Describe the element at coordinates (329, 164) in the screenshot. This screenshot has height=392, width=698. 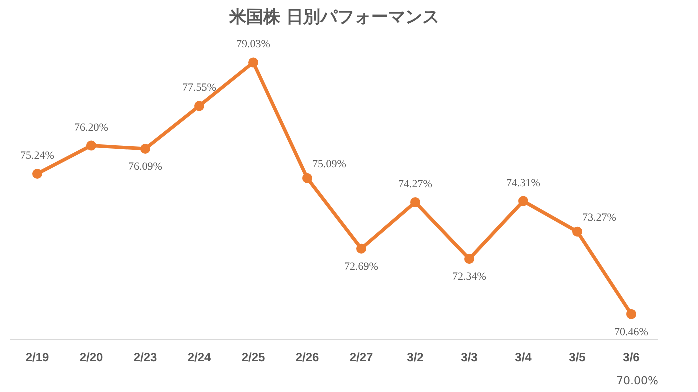
I see `data-label: 75.09%` at that location.